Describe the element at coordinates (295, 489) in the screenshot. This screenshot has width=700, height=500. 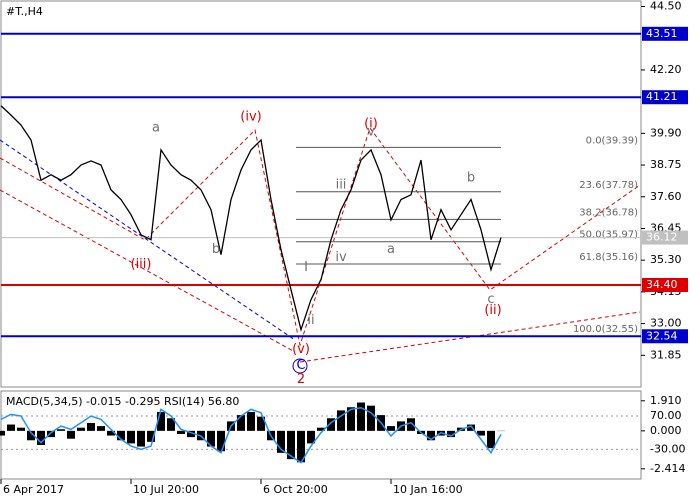
I see `x-tick-label: 6 Oct 20:00` at that location.